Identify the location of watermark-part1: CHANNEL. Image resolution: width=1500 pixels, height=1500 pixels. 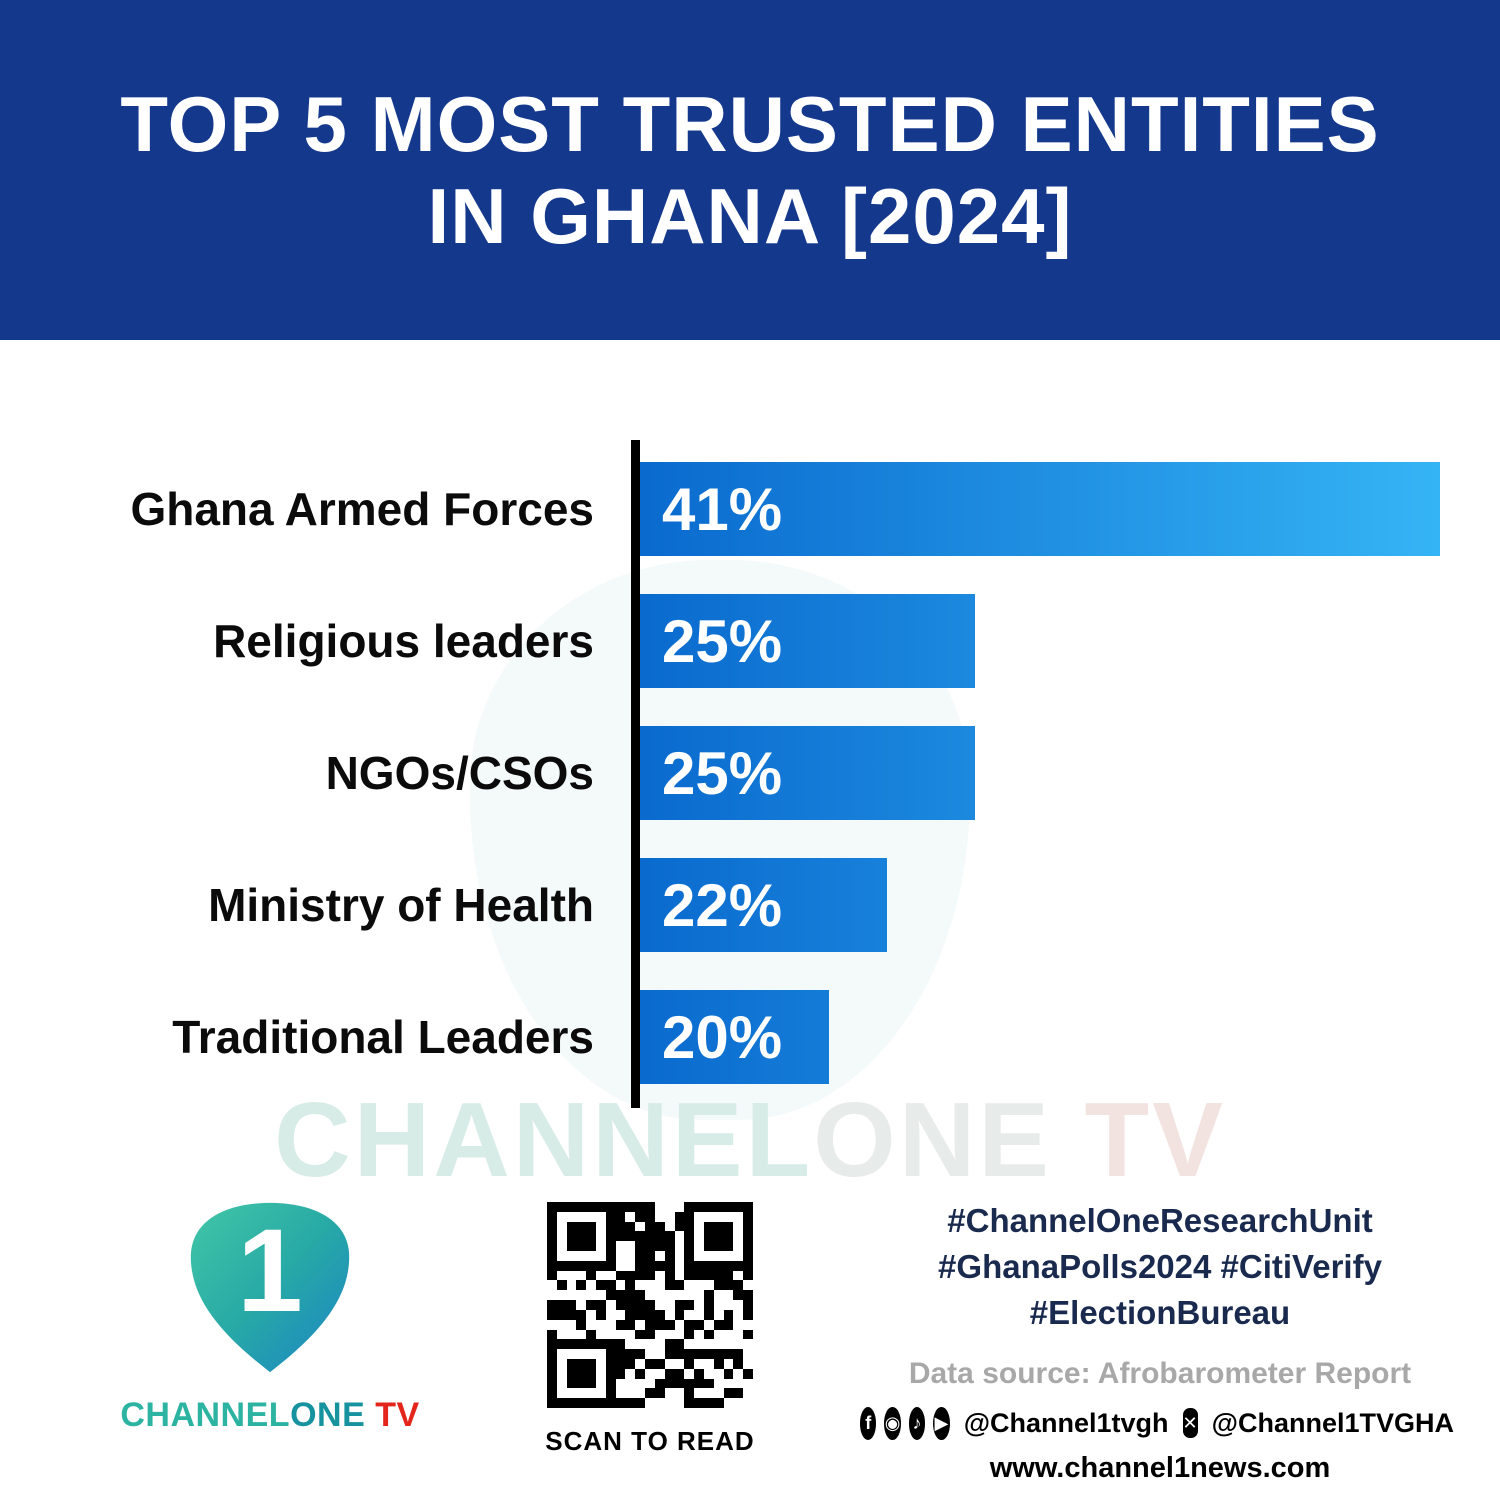
(544, 1140).